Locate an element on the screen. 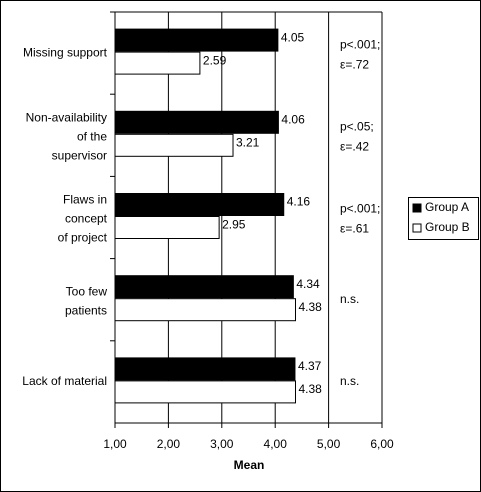 Image resolution: width=481 pixels, height=492 pixels. value-label: 2.95 is located at coordinates (234, 225).